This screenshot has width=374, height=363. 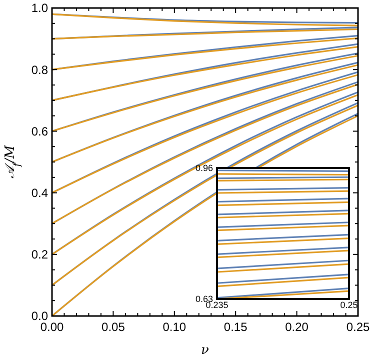 What do you see at coordinates (39, 8) in the screenshot?
I see `y-tick-label: 1.0` at bounding box center [39, 8].